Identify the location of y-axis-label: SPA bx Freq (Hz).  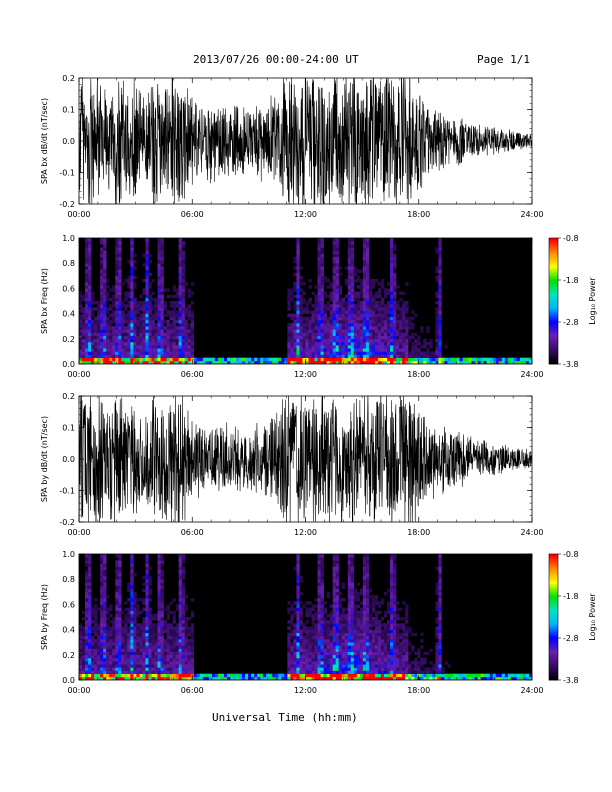
(44, 301).